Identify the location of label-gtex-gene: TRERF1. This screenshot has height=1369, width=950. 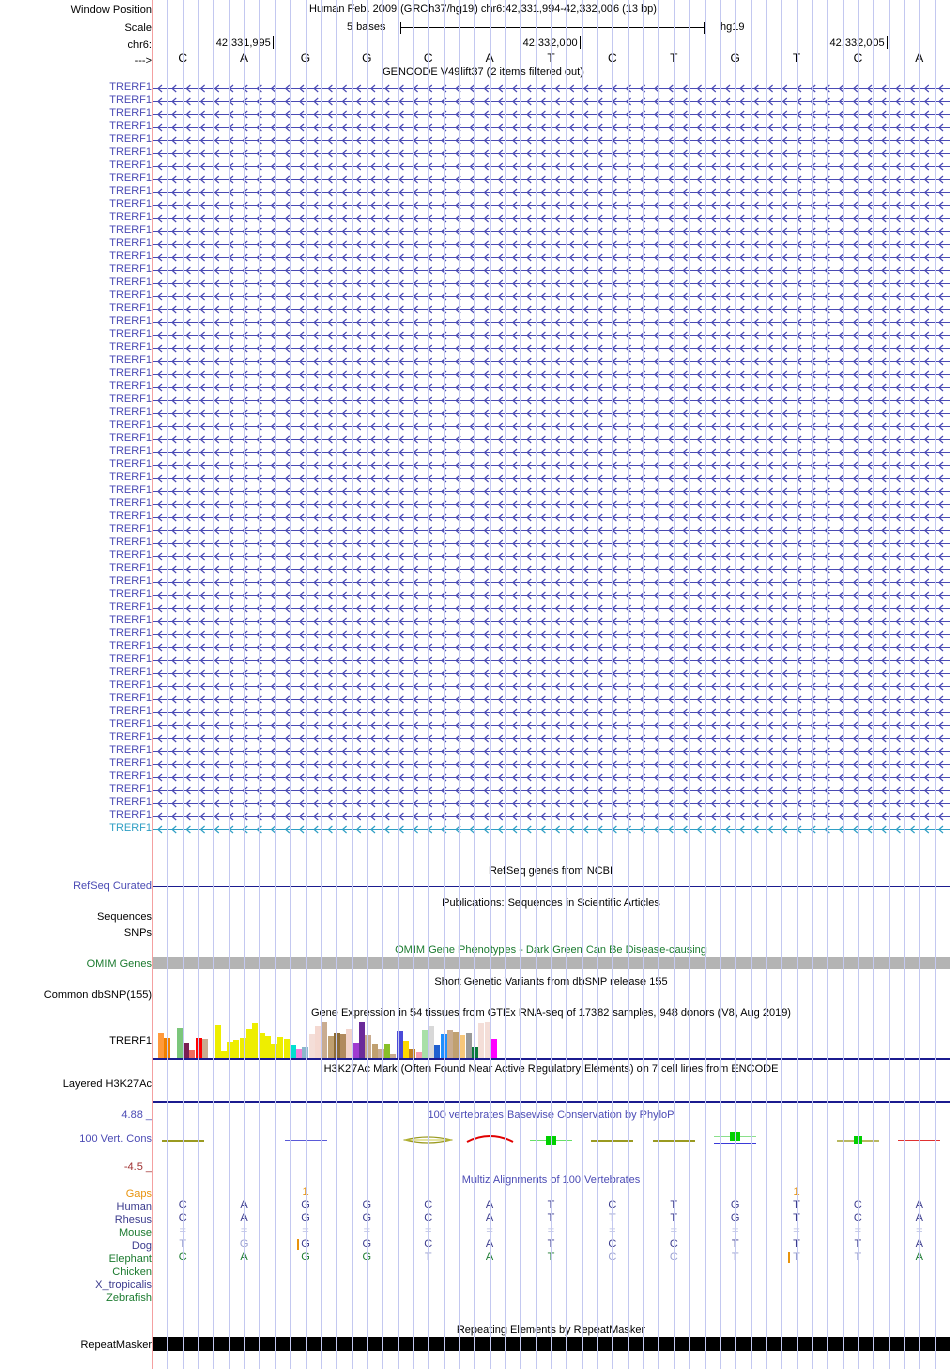
(130, 1041).